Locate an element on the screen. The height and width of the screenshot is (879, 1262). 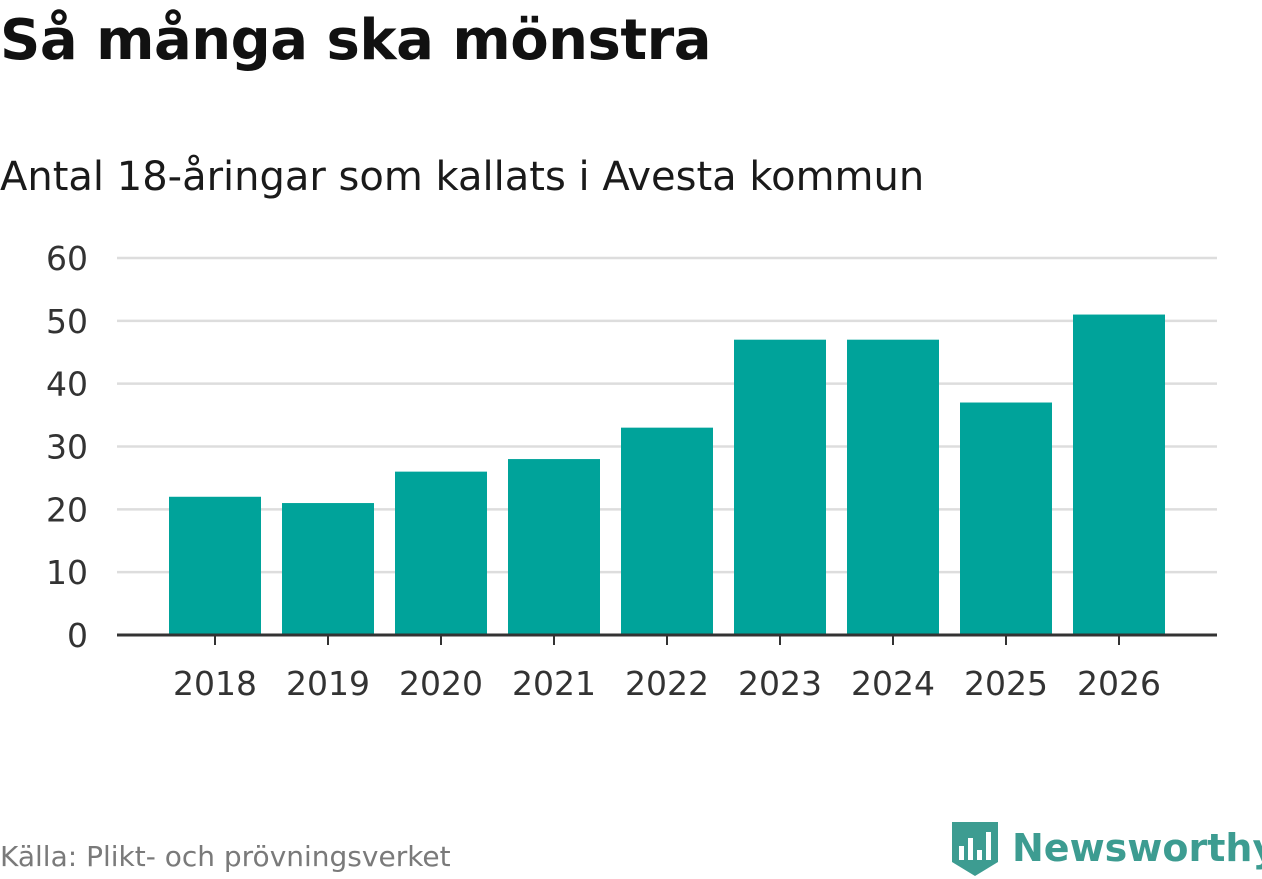
bar-2021 is located at coordinates (554, 547).